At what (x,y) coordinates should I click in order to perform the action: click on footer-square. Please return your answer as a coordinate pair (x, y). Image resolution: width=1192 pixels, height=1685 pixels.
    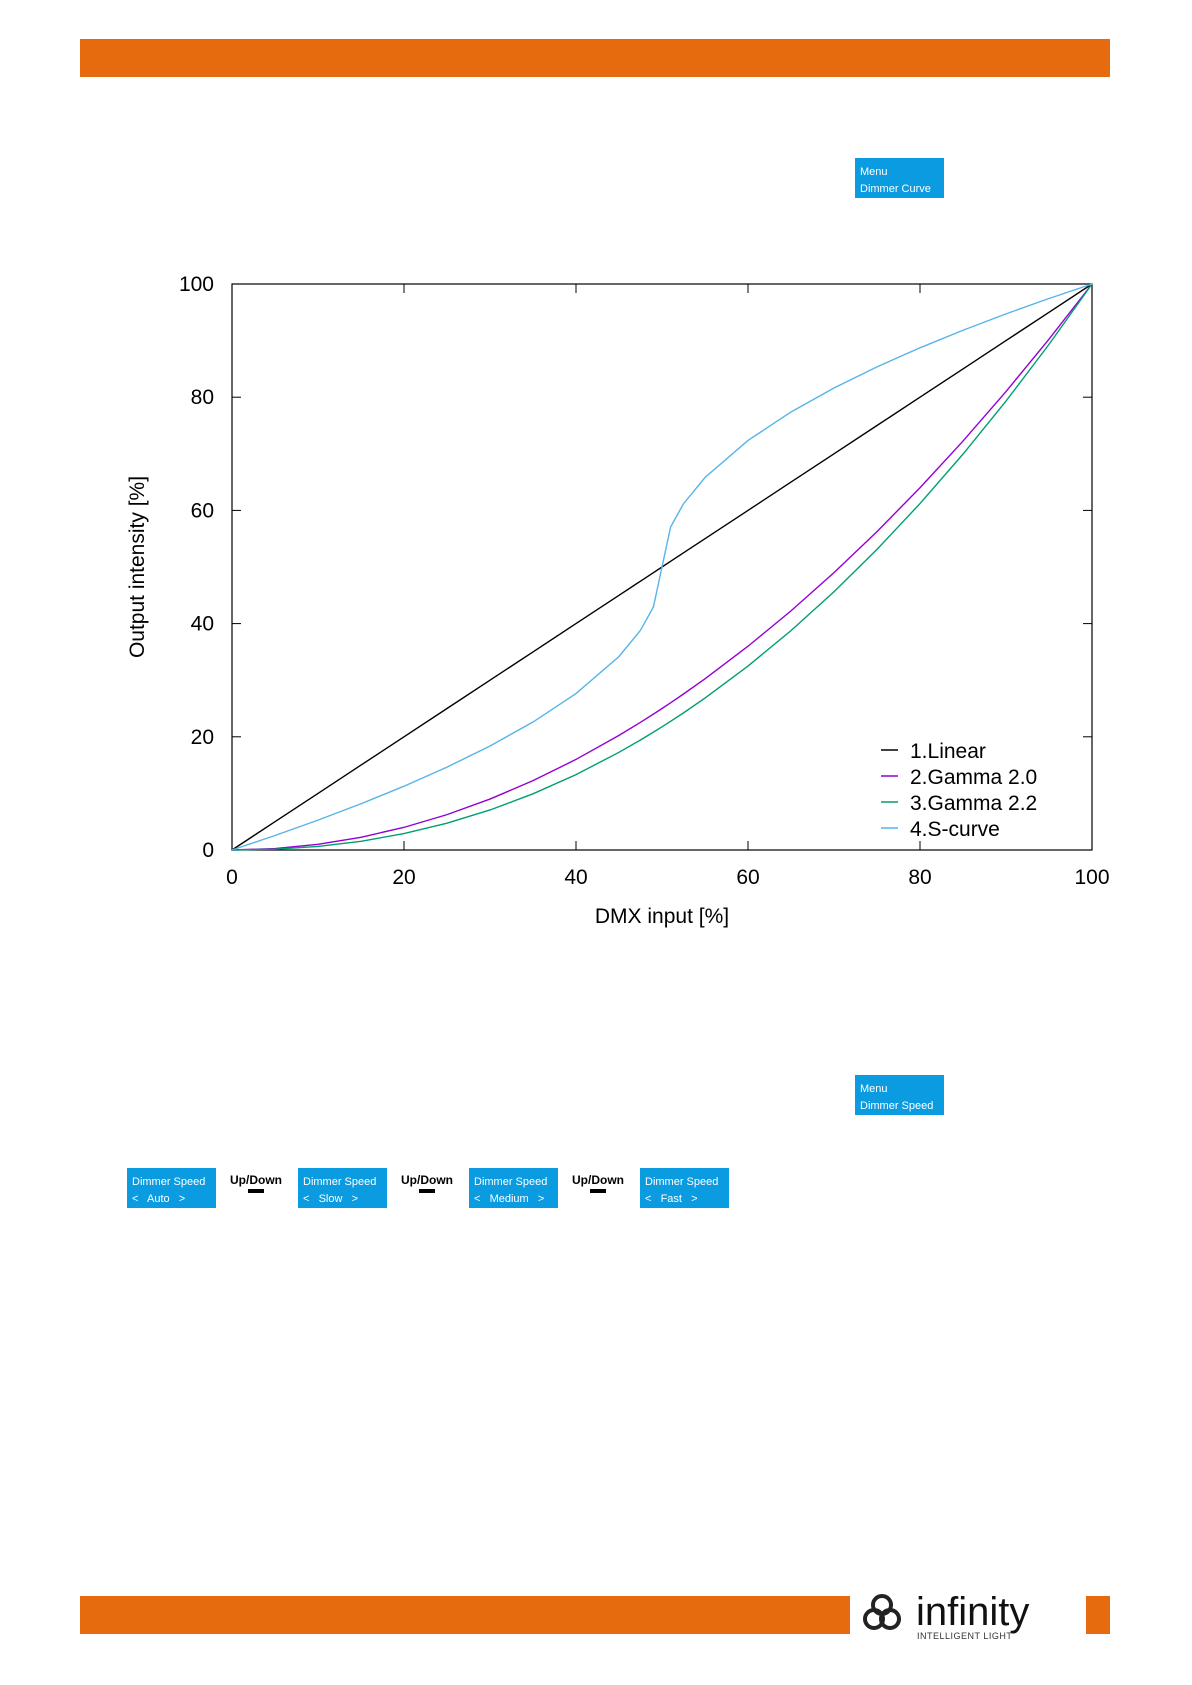
    Looking at the image, I should click on (1098, 1615).